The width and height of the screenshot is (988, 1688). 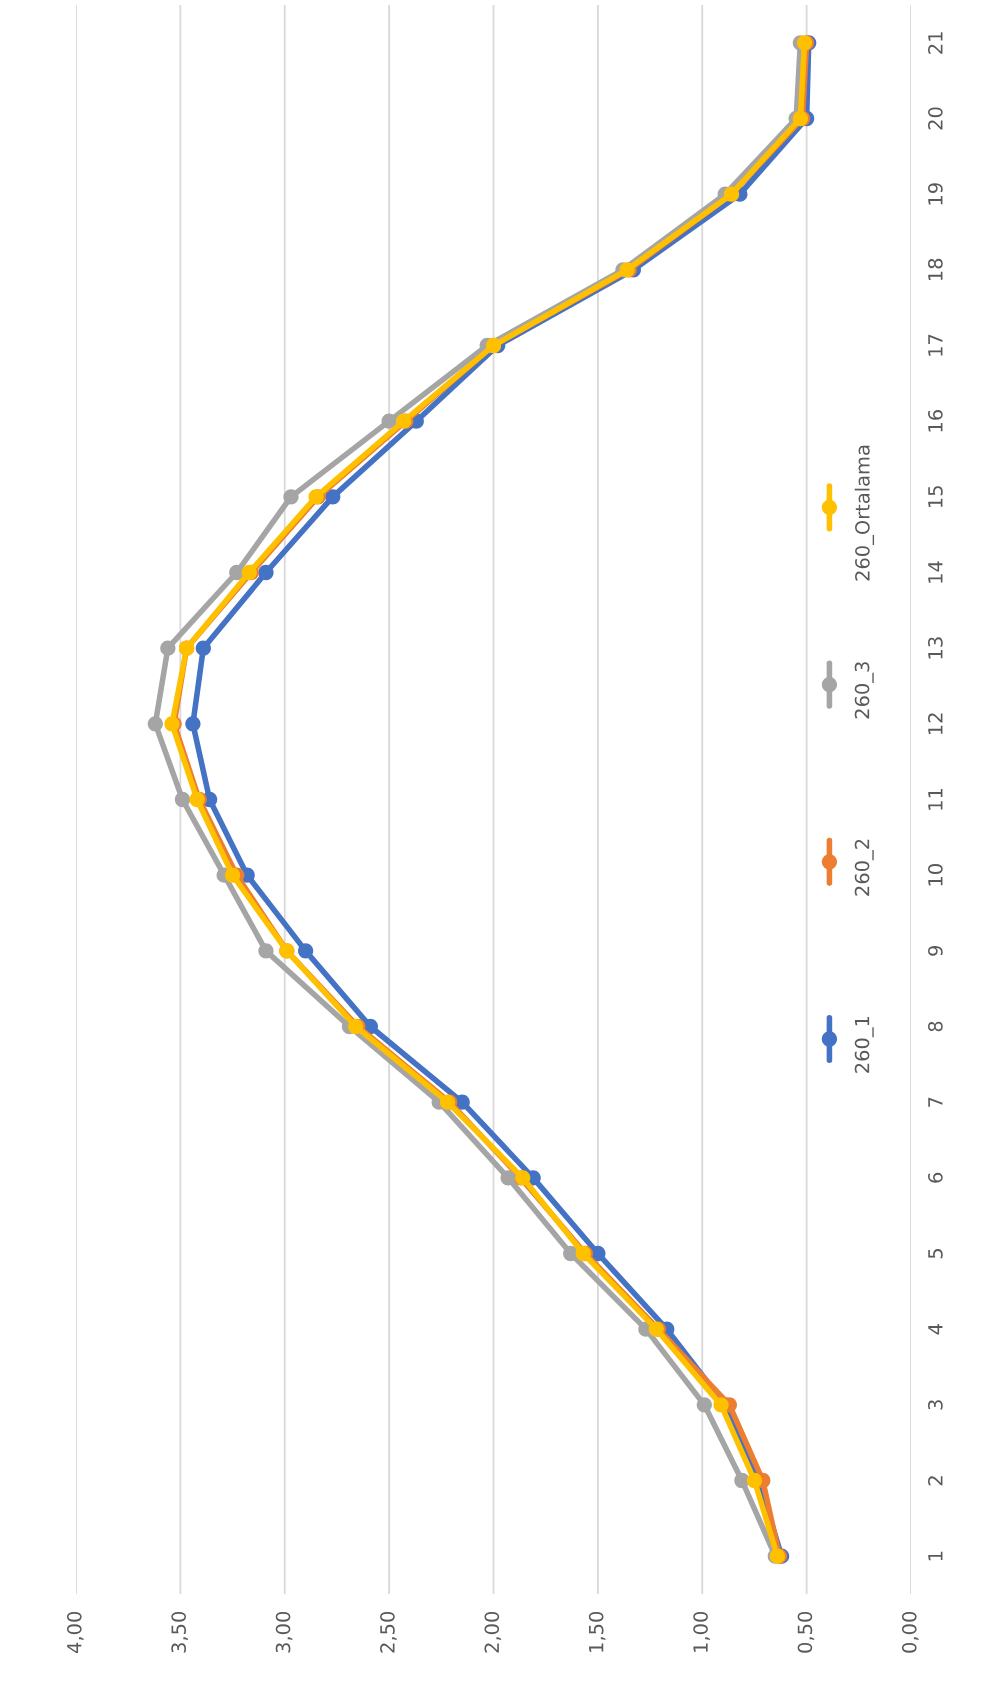 I want to click on y-tick-label: 2, so click(x=935, y=1481).